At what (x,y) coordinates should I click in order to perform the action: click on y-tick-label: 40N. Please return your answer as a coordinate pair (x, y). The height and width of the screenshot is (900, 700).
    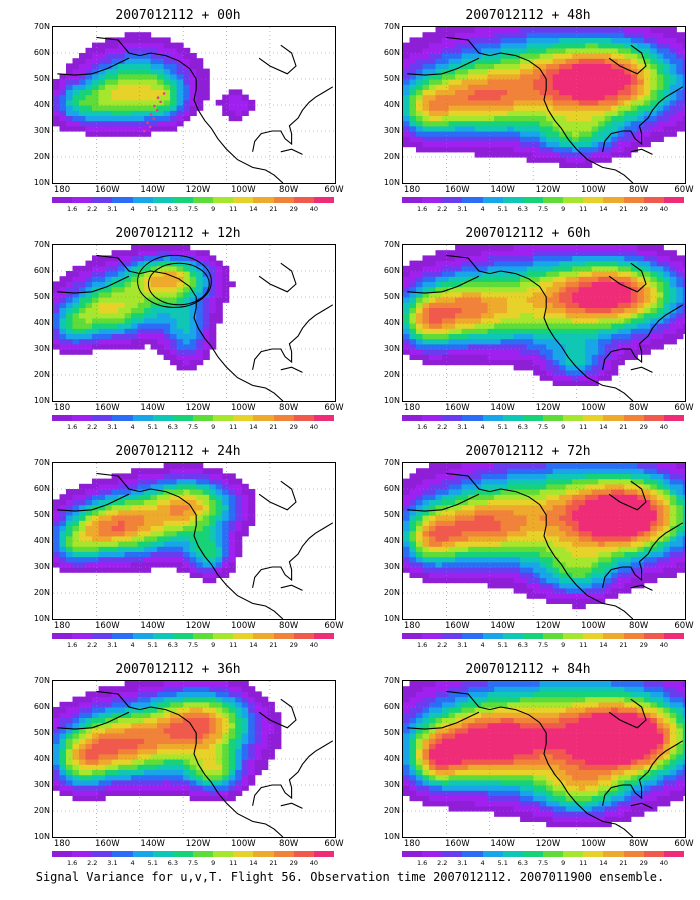
    Looking at the image, I should click on (41, 104).